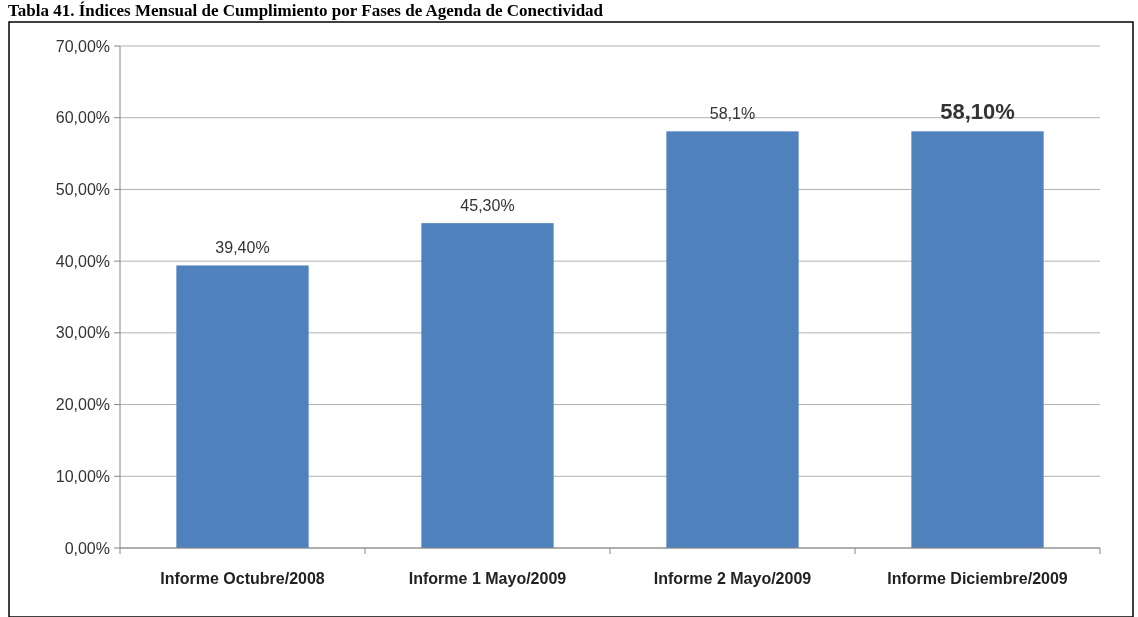 This screenshot has height=617, width=1138. Describe the element at coordinates (487, 578) in the screenshot. I see `x-tick-label: Informe 1 Mayo/2009` at that location.